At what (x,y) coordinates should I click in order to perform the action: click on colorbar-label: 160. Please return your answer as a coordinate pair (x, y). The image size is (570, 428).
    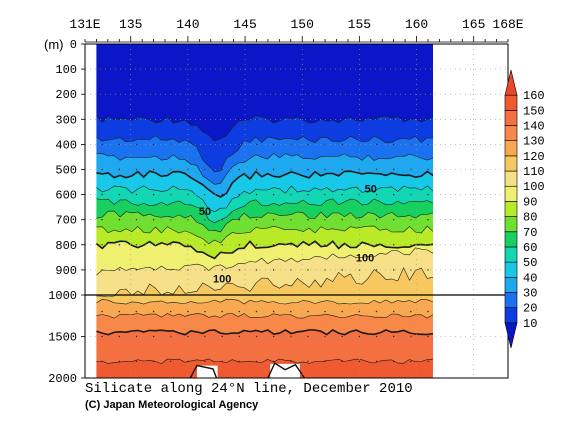
    Looking at the image, I should click on (534, 96).